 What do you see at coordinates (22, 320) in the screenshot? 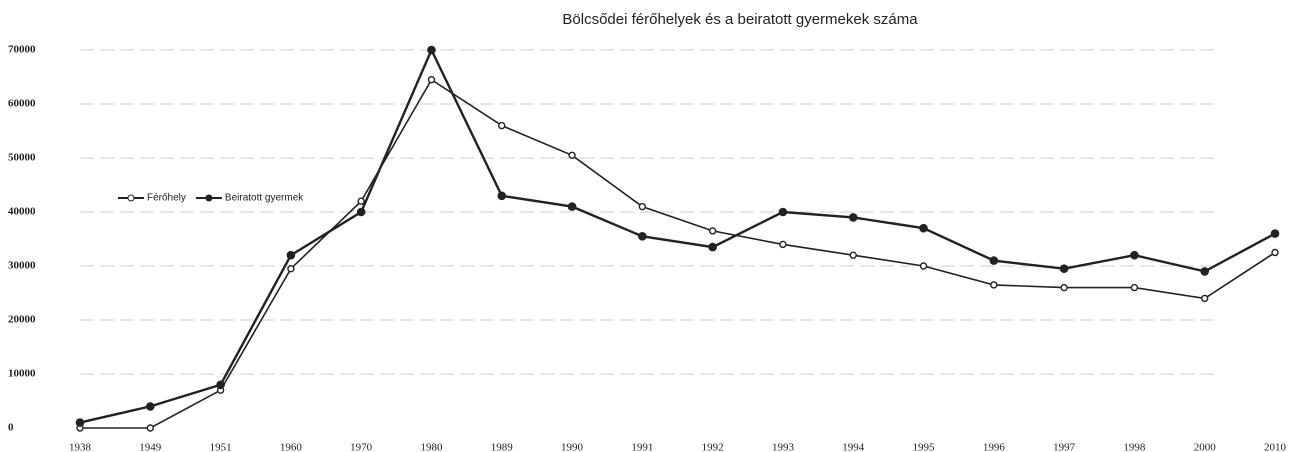
I see `y-tick-label: 20000` at bounding box center [22, 320].